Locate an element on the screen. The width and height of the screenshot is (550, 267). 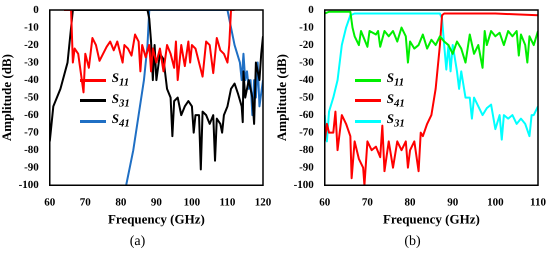
text: (a) is located at coordinates (137, 242).